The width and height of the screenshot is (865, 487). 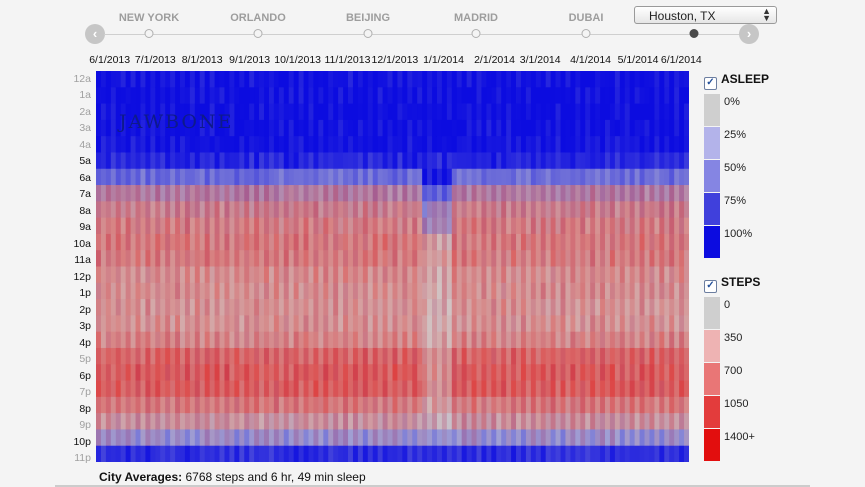 I want to click on legend-swatch, so click(x=712, y=412).